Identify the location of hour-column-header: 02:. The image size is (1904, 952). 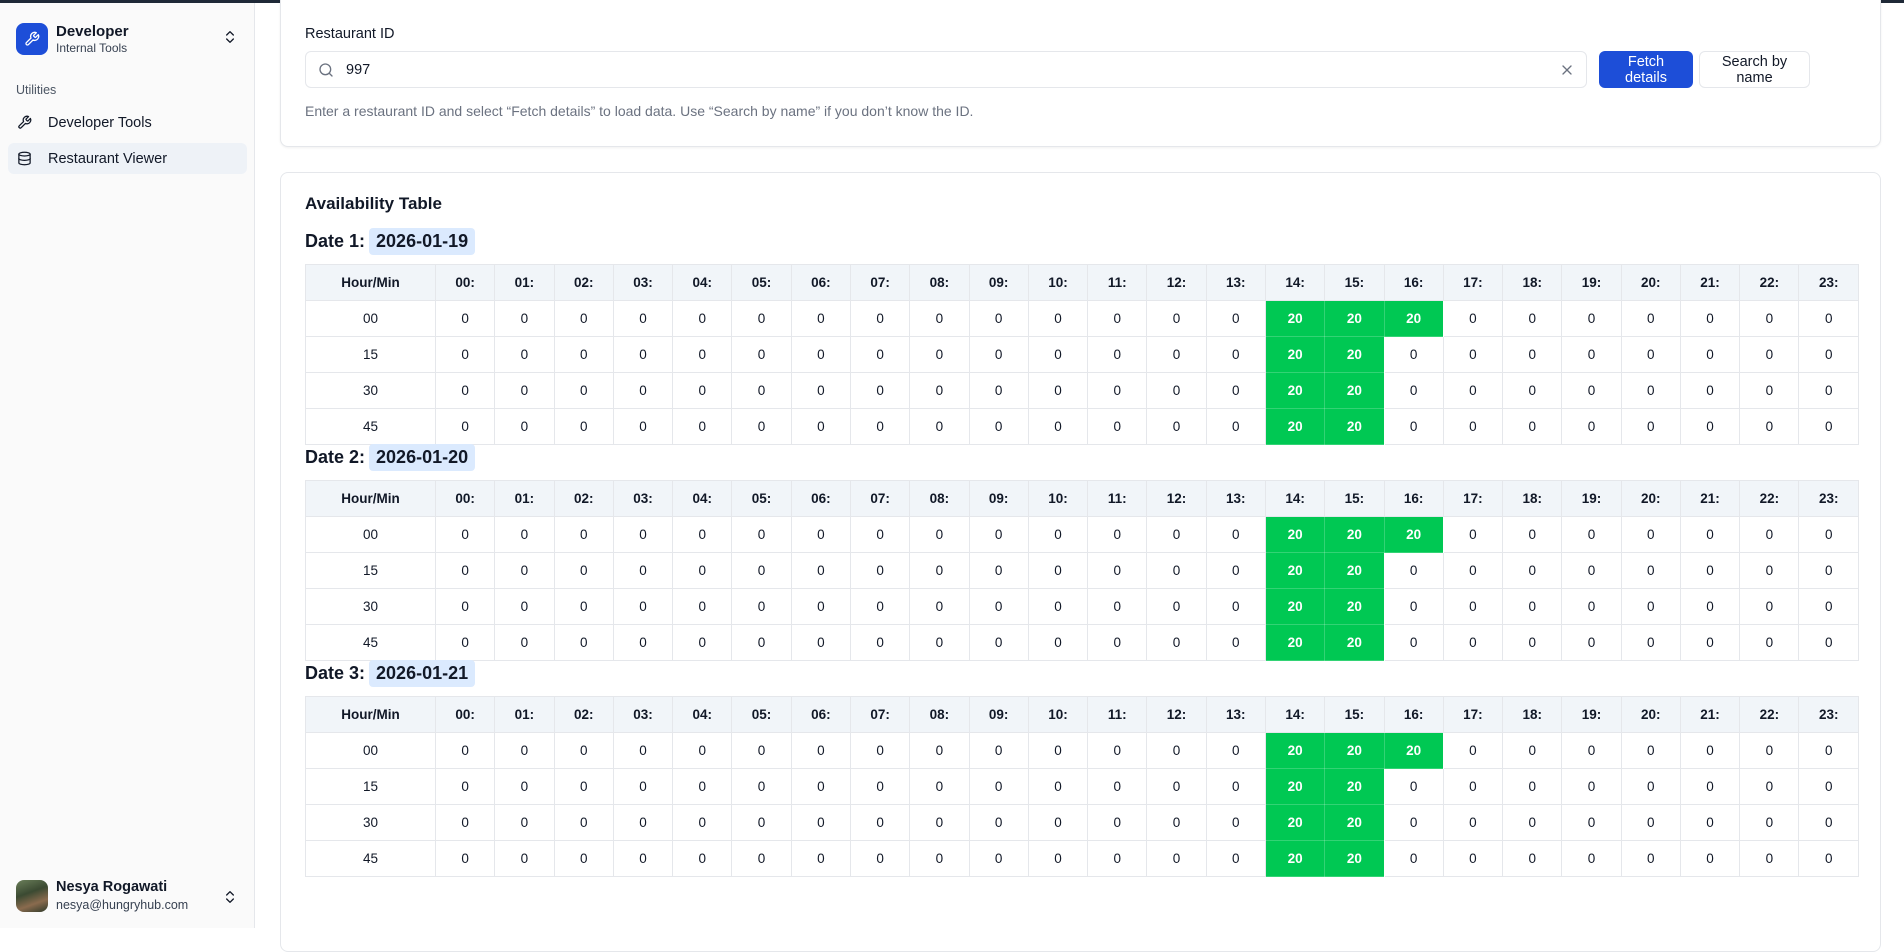
(583, 282).